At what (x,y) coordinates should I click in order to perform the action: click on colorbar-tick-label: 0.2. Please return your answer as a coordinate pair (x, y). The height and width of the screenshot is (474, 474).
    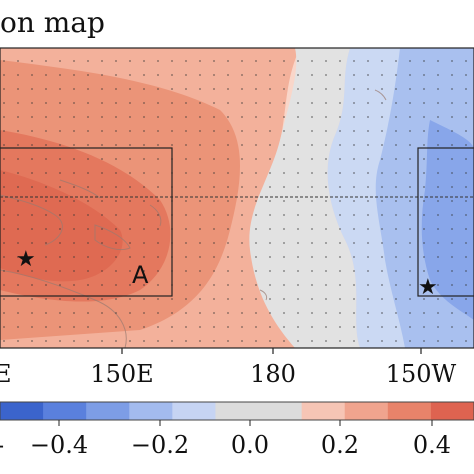
    Looking at the image, I should click on (340, 445).